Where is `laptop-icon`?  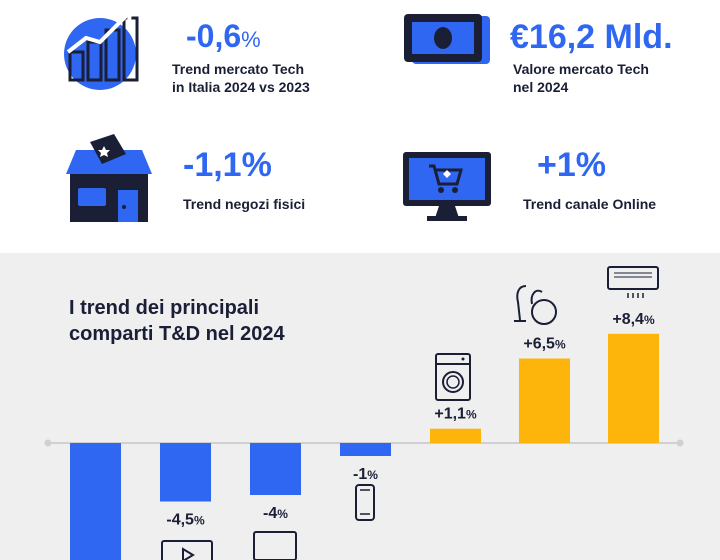
laptop-icon is located at coordinates (275, 545).